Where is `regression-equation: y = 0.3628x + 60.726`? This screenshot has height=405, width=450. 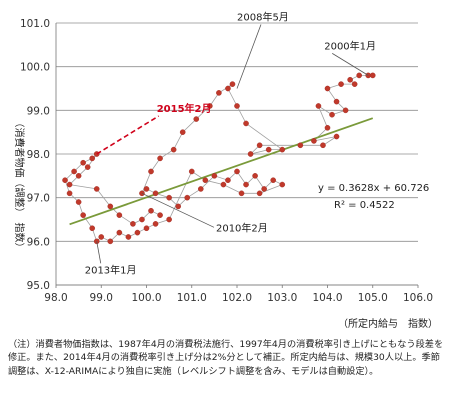 regression-equation: y = 0.3628x + 60.726 is located at coordinates (373, 188).